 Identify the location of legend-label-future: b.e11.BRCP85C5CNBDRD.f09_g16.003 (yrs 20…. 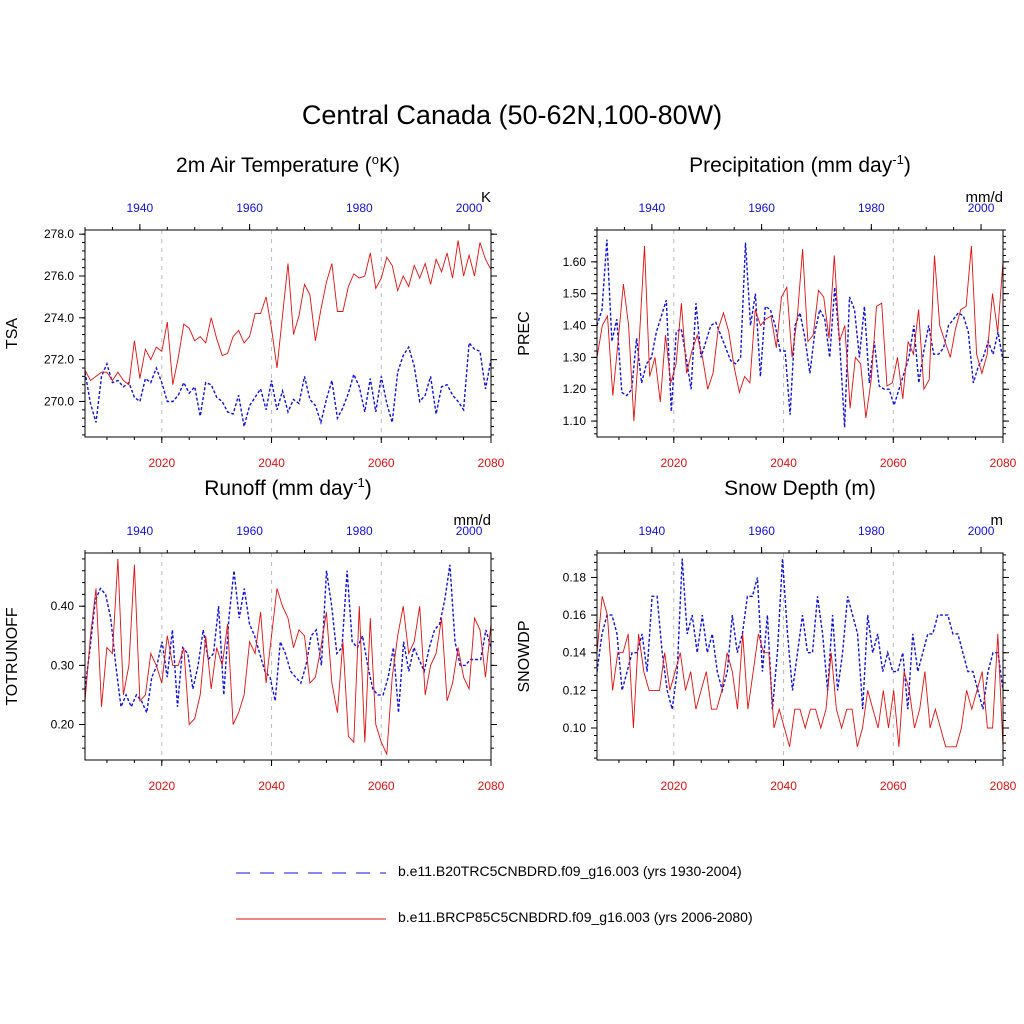
(575, 917).